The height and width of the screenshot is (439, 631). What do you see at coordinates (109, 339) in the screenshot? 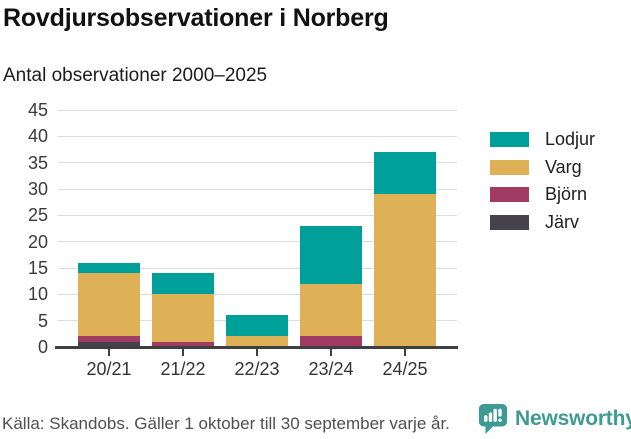
I see `bar-segment-20-21-Björn` at bounding box center [109, 339].